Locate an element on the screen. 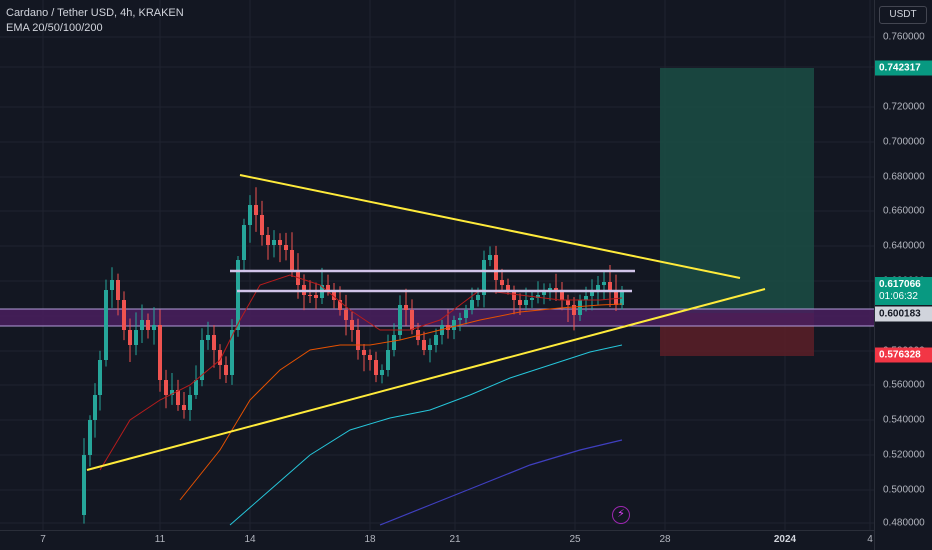 The width and height of the screenshot is (932, 550). time-tick: 28 is located at coordinates (665, 539).